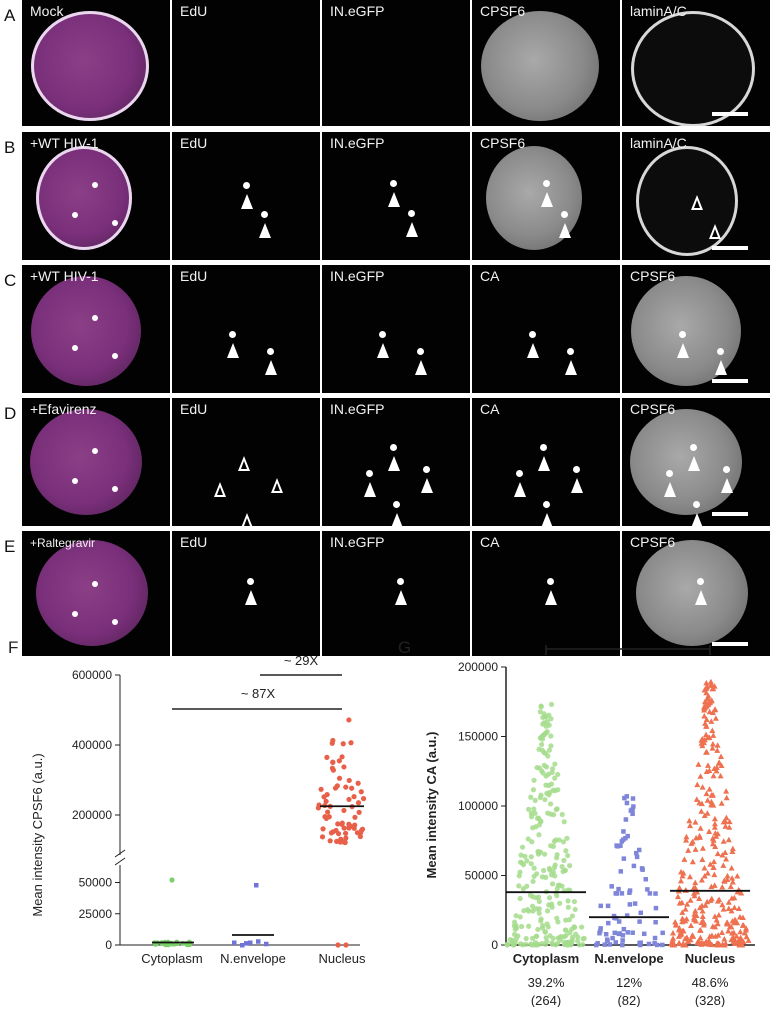 This screenshot has width=782, height=1012. Describe the element at coordinates (710, 958) in the screenshot. I see `x-tick-label: Nucleus` at that location.